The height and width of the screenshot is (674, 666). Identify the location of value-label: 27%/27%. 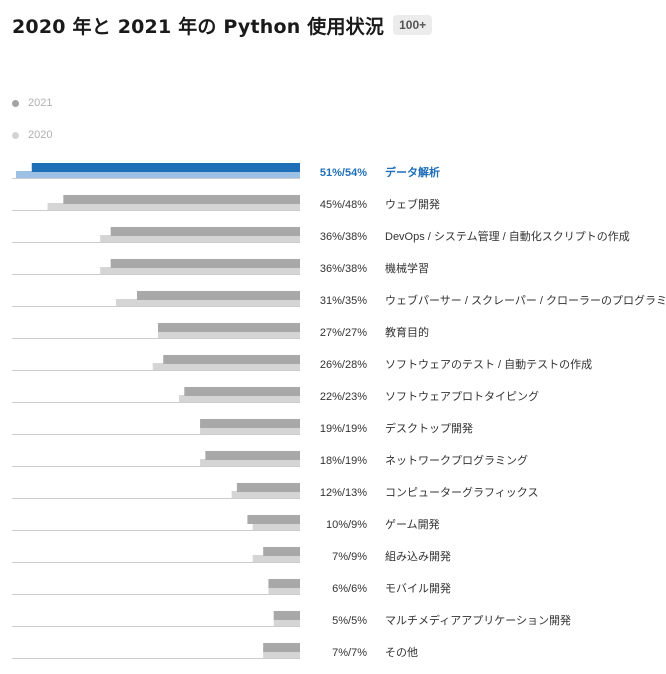
(343, 333).